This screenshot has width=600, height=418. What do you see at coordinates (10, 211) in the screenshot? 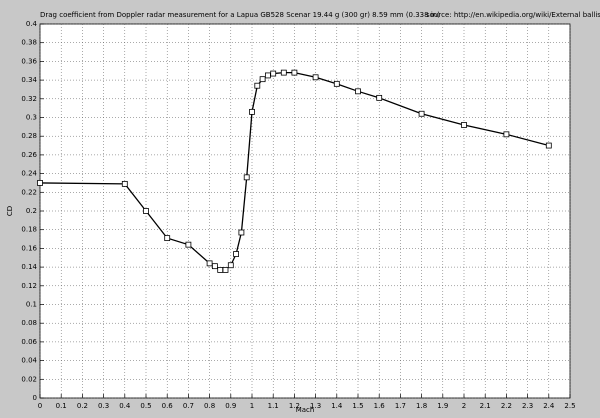
I see `y-axis-label: CD` at bounding box center [10, 211].